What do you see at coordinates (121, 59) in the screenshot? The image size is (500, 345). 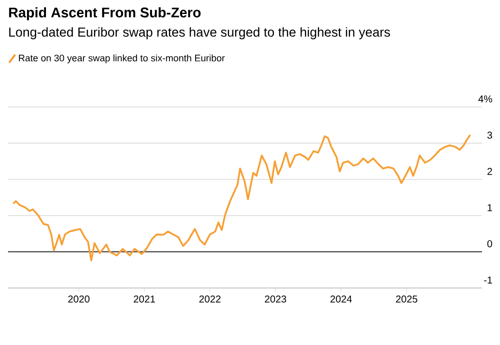 I see `legend-label: Rate on 30 year swap linked to six-month Euribor` at bounding box center [121, 59].